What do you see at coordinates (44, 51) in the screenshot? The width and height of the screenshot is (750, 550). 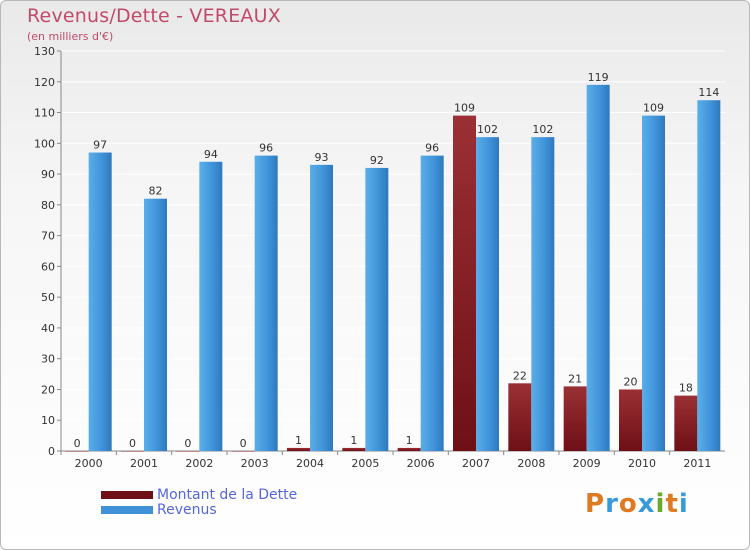 I see `y-tick-label-130: 130` at bounding box center [44, 51].